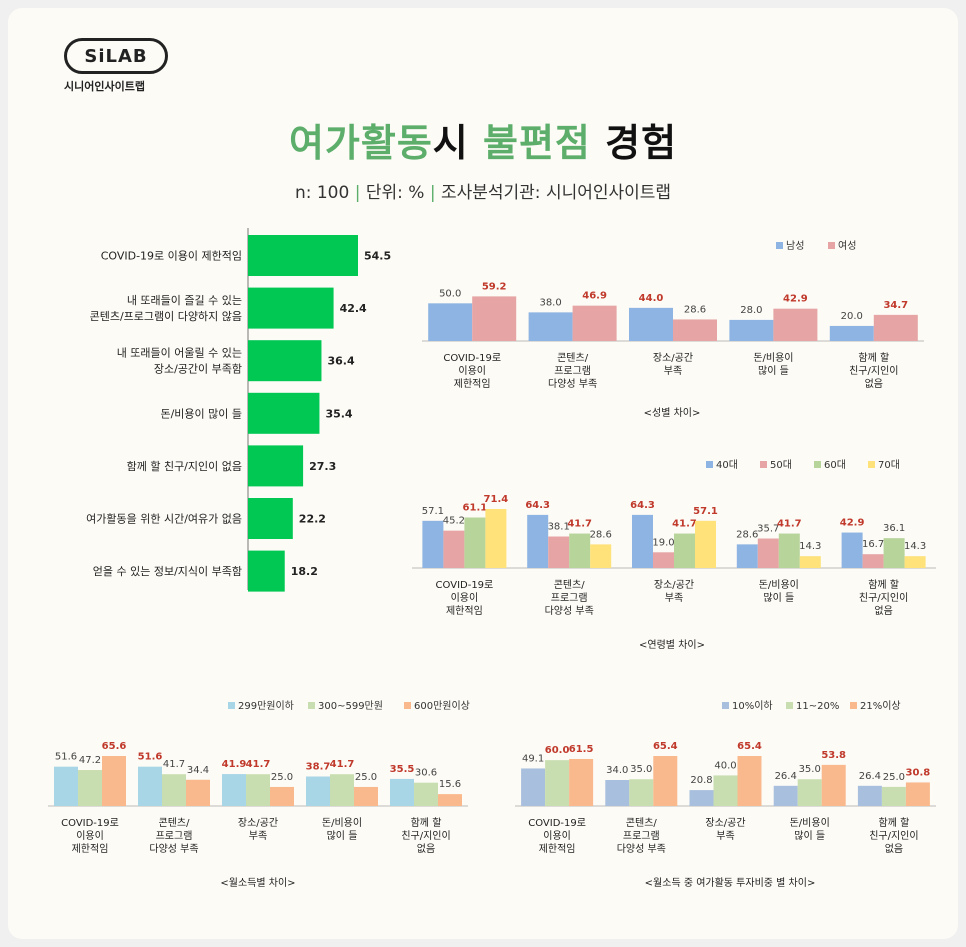  Describe the element at coordinates (672, 645) in the screenshot. I see `chart-caption: <연령별 차이>` at that location.